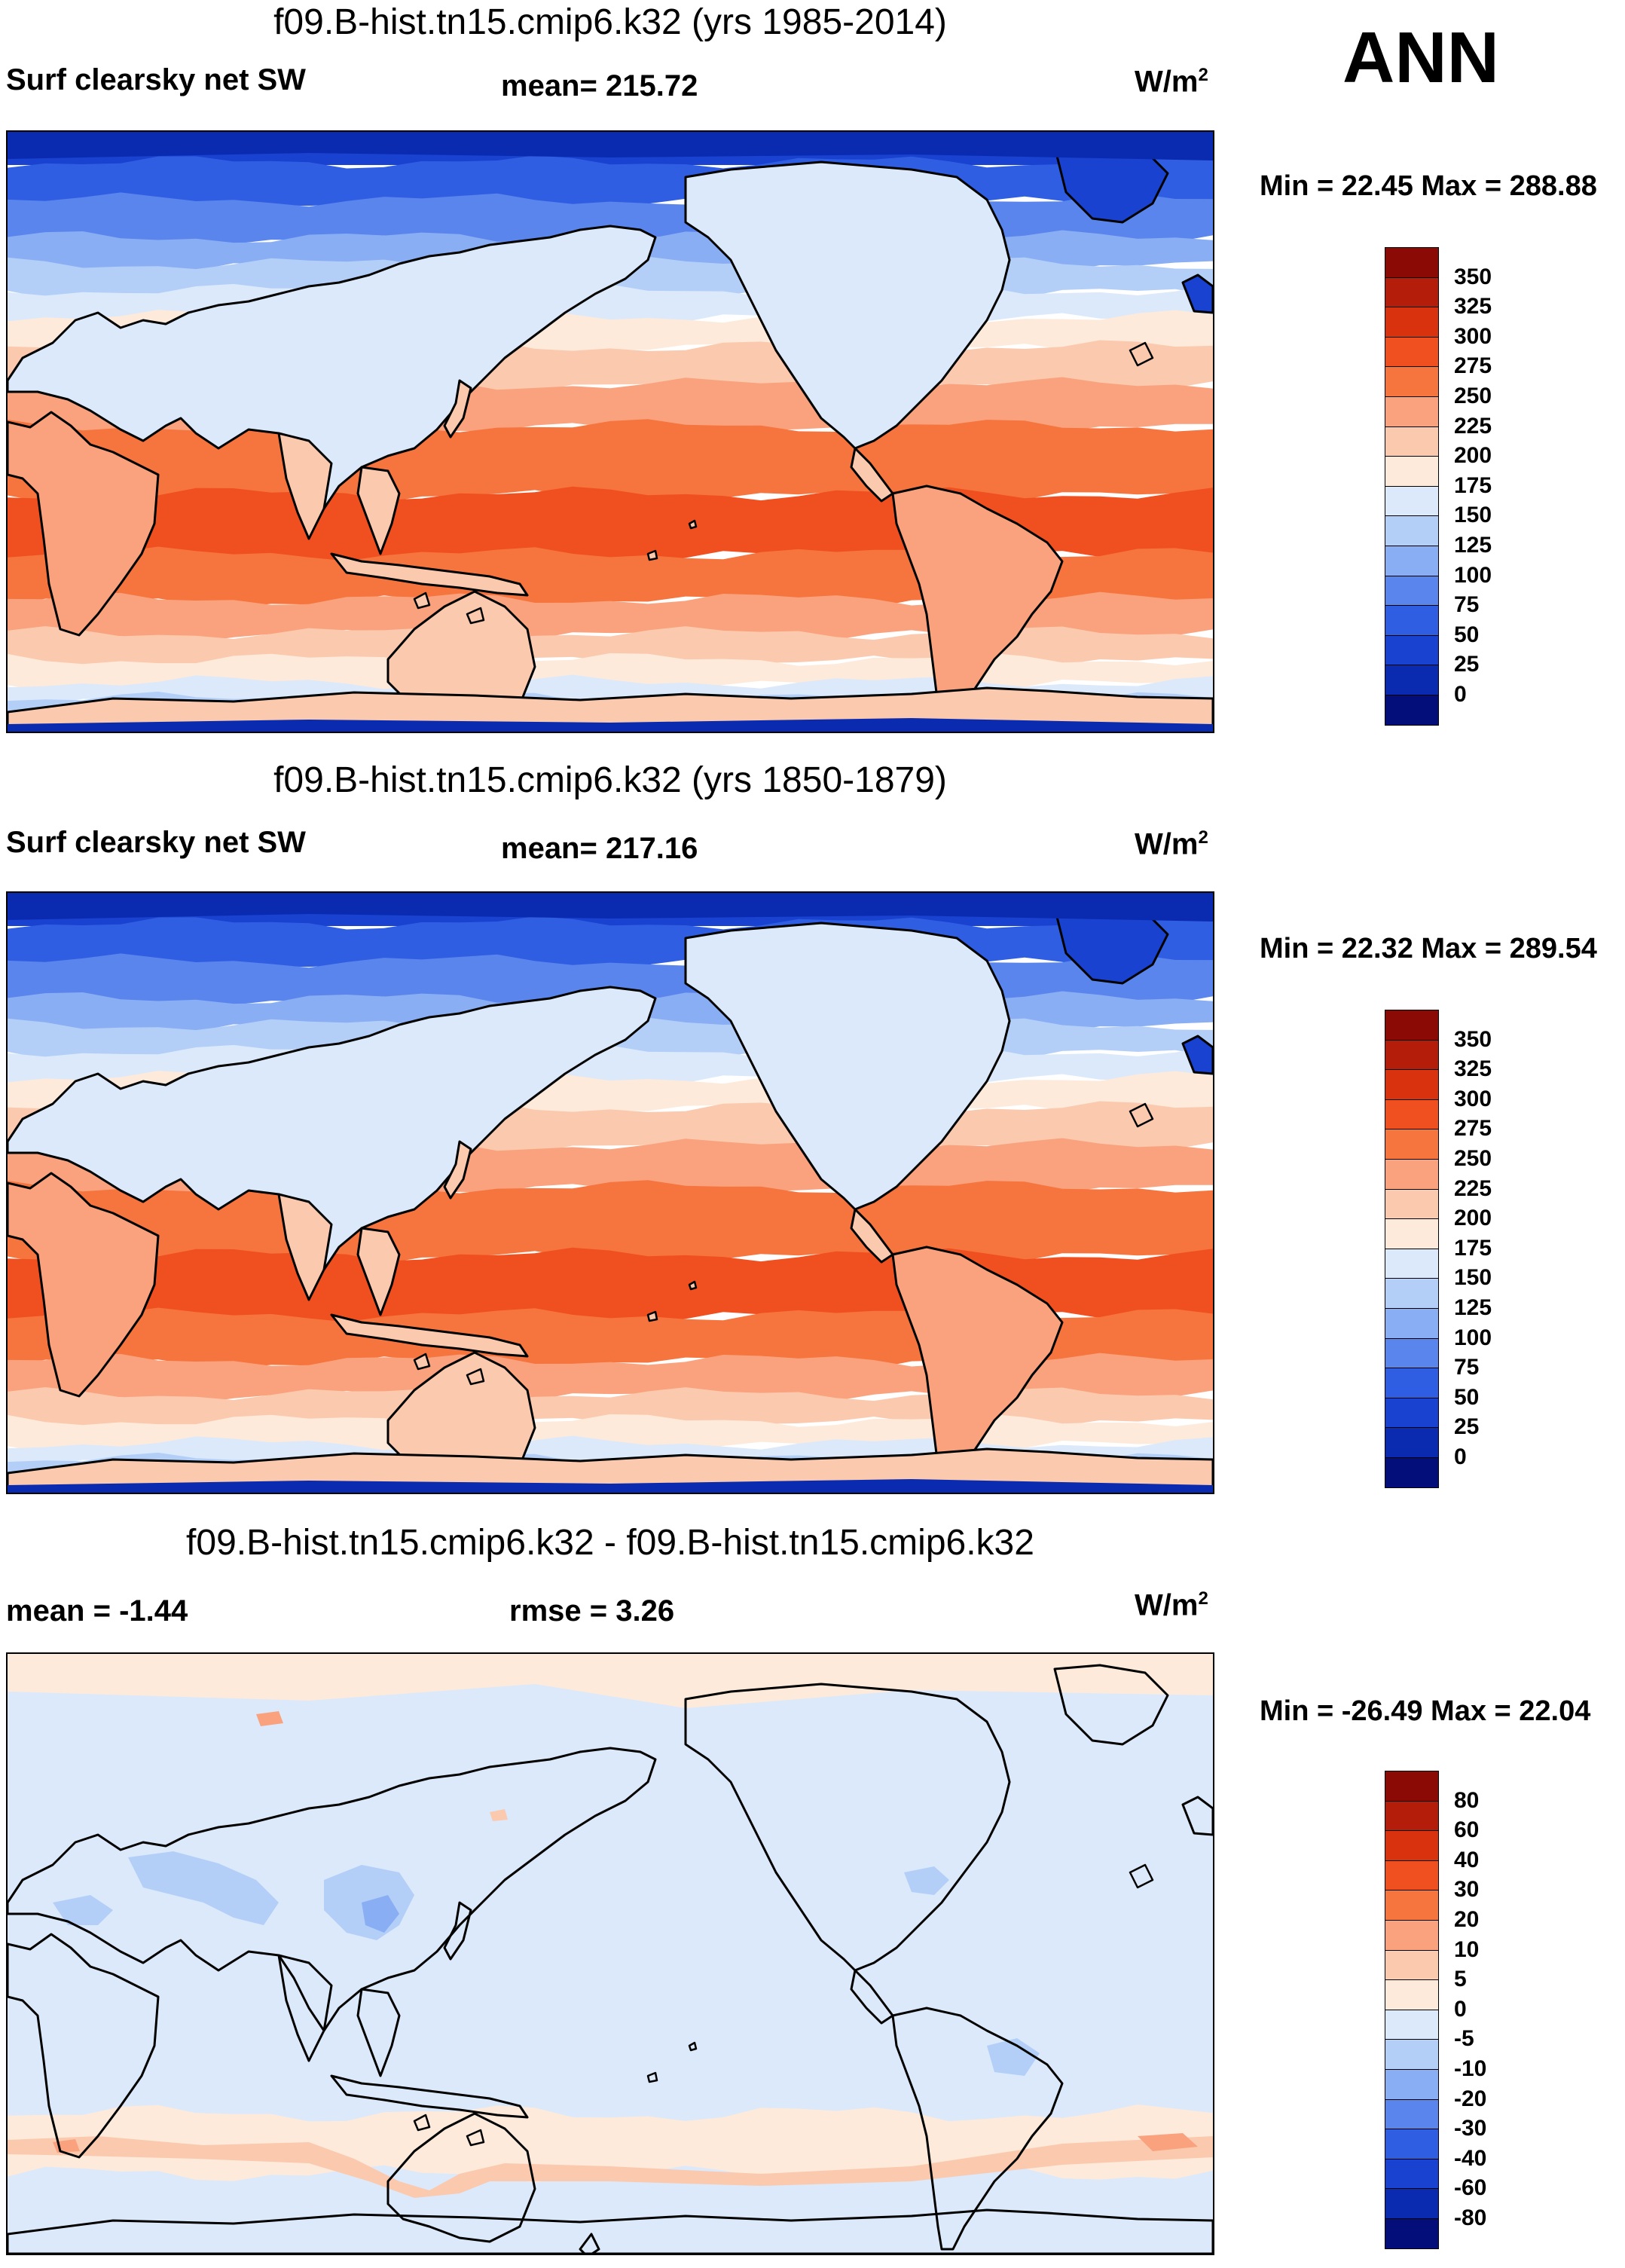 This screenshot has width=1625, height=2268. I want to click on panel-3-minmax-label: Min = -26.49 Max = 22.04, so click(1425, 1711).